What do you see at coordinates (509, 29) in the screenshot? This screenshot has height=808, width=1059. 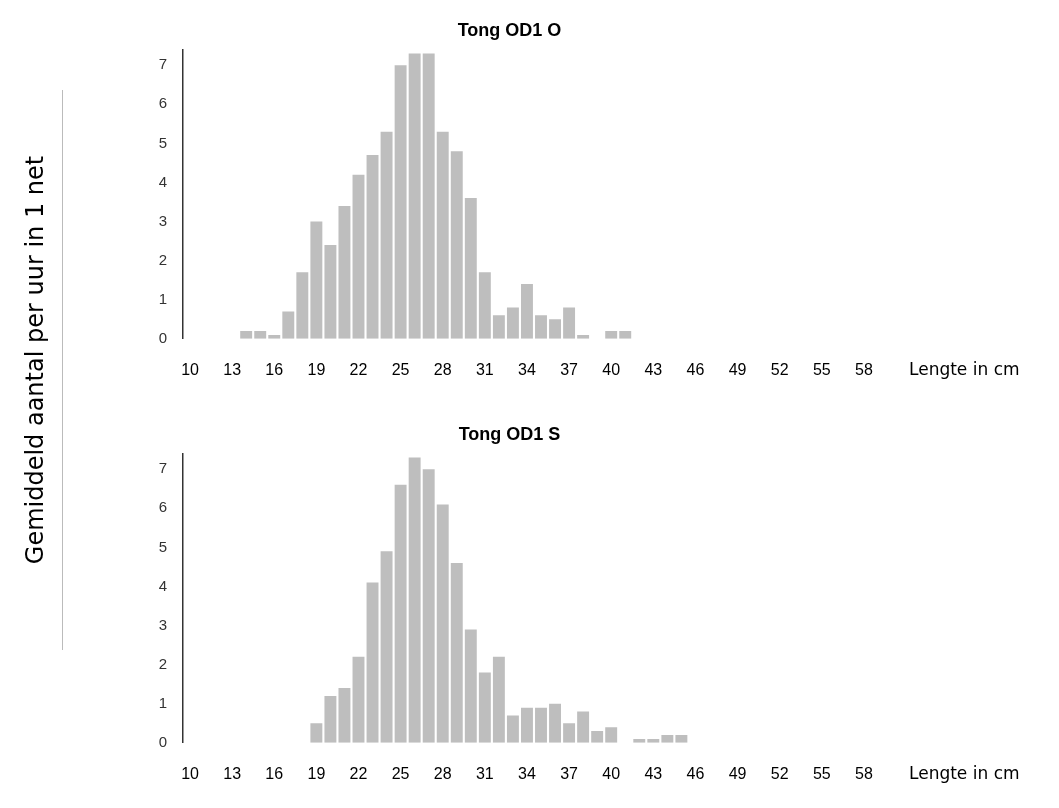 I see `chart-title: Tong OD1 O` at bounding box center [509, 29].